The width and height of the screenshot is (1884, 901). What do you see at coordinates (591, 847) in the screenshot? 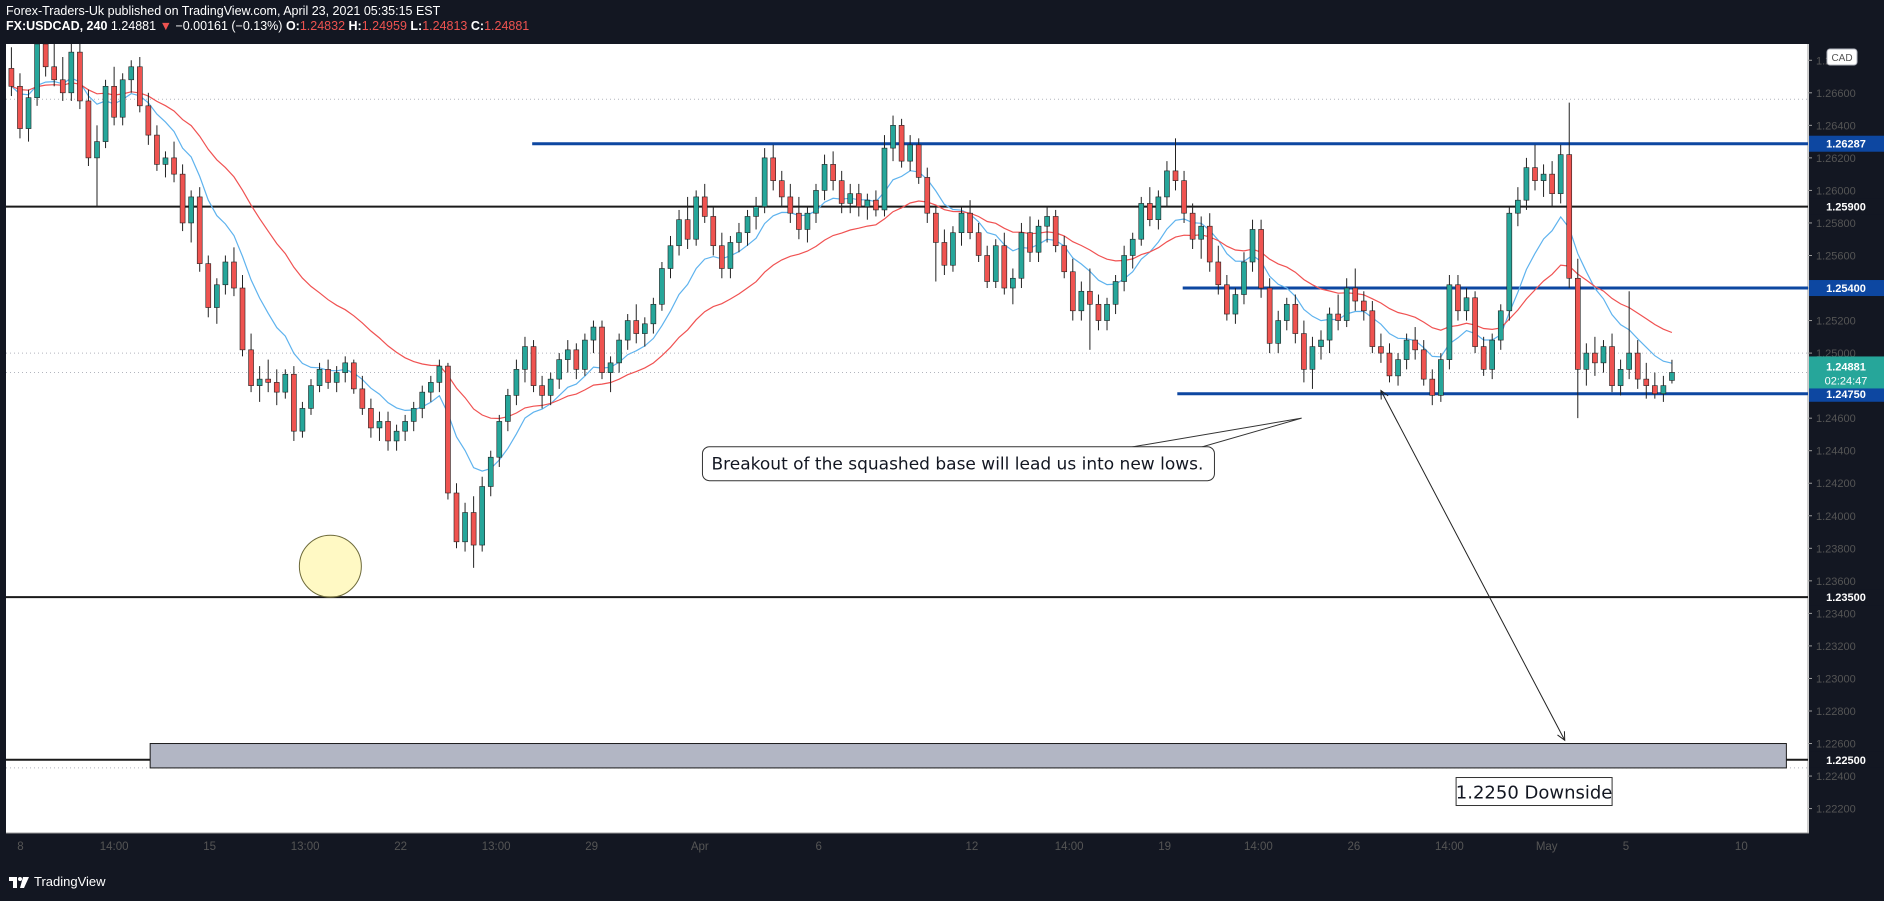
I see `x-tick-label: 29` at bounding box center [591, 847].